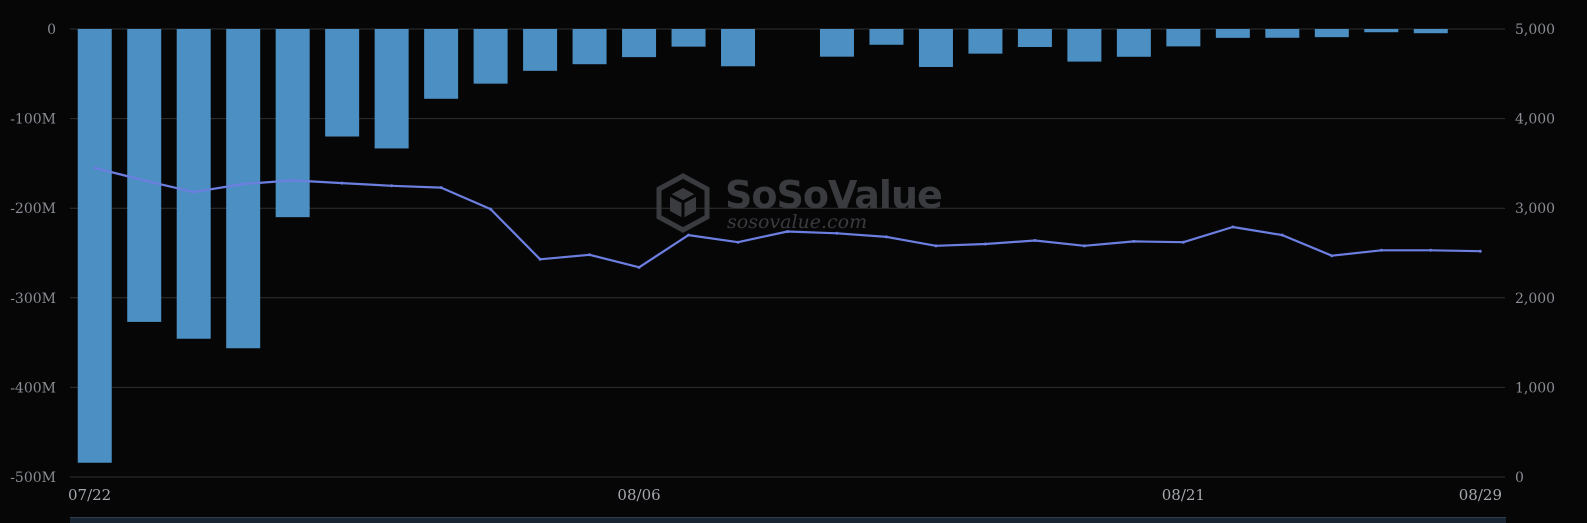  Describe the element at coordinates (33, 388) in the screenshot. I see `left-tick-label: -400M` at that location.